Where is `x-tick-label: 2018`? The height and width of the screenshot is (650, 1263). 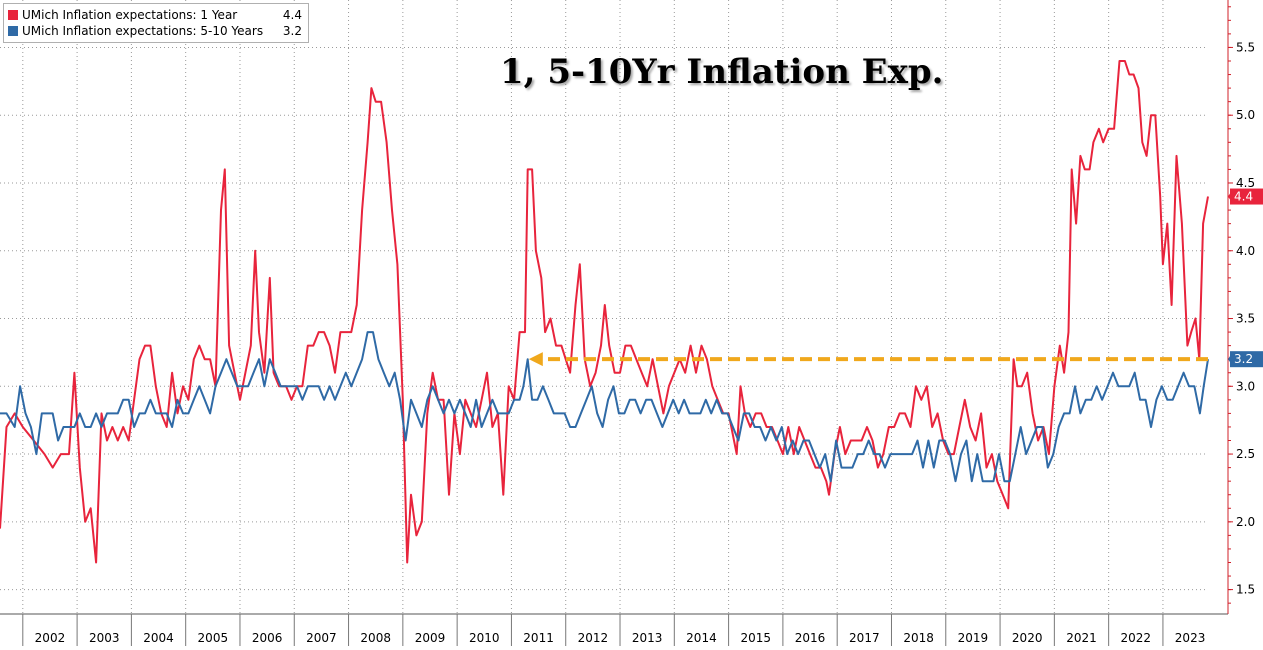
x-tick-label: 2018 is located at coordinates (918, 638).